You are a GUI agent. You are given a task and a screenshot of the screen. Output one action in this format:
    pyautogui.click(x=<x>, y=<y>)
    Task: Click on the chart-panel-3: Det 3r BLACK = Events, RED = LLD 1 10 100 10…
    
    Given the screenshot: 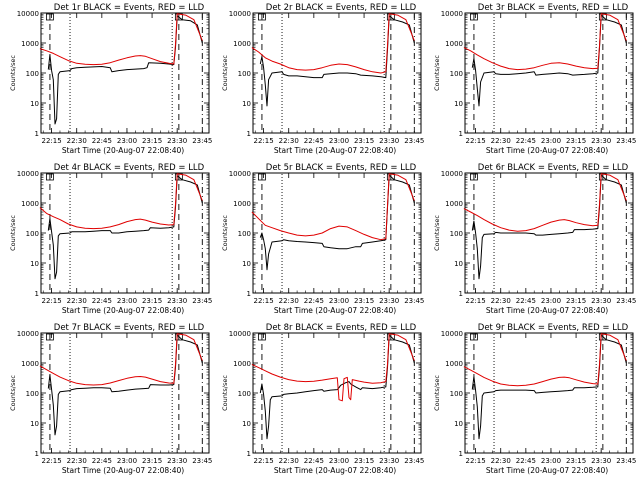 What is the action you would take?
    pyautogui.click(x=534, y=79)
    